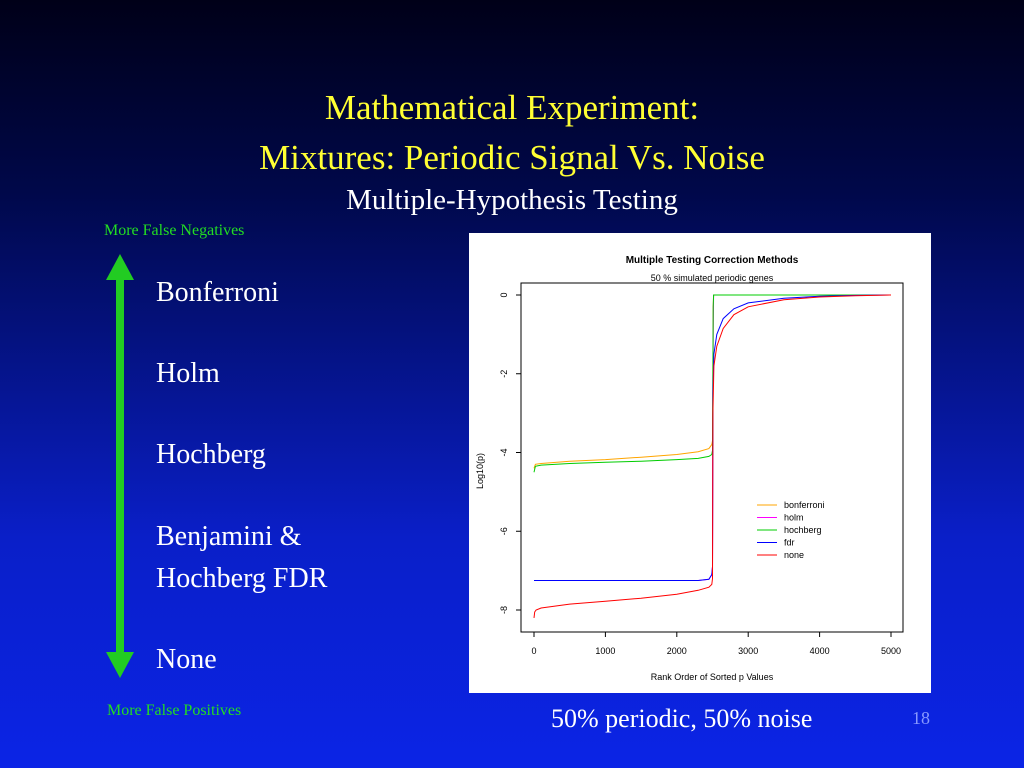 Image resolution: width=1024 pixels, height=768 pixels. What do you see at coordinates (921, 718) in the screenshot?
I see `page-number: 18` at bounding box center [921, 718].